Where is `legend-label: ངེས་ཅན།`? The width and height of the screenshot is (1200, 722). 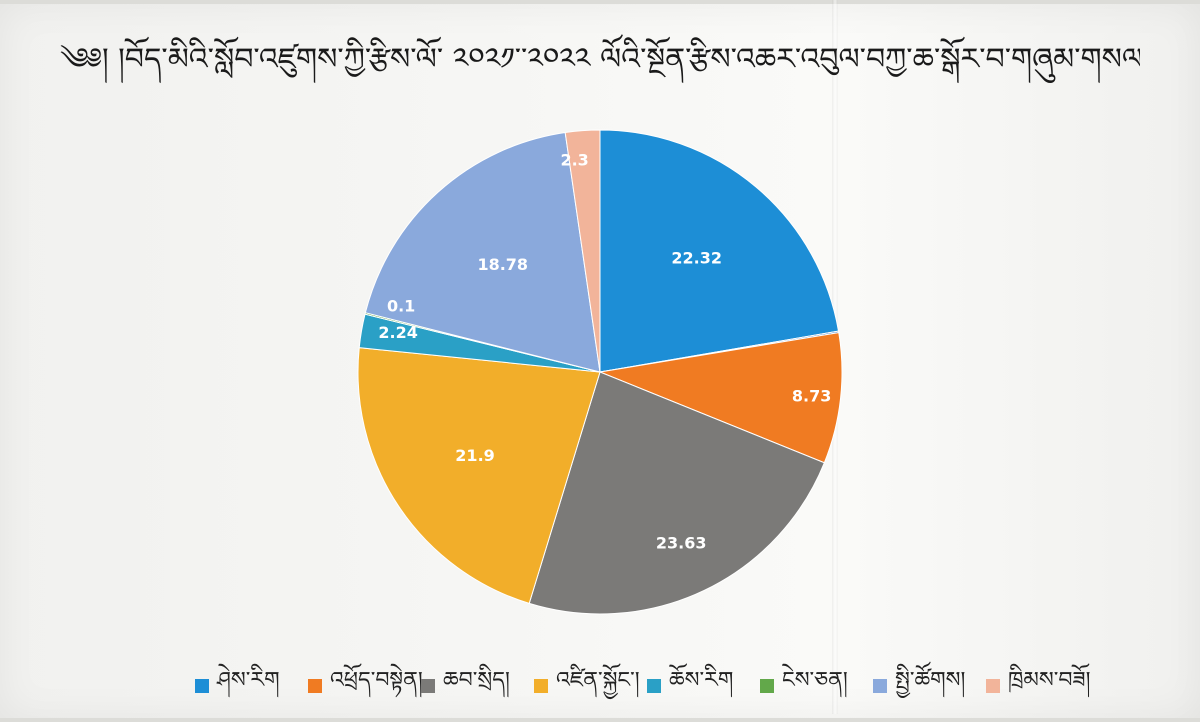
legend-label: ངེས་ཅན། is located at coordinates (815, 680).